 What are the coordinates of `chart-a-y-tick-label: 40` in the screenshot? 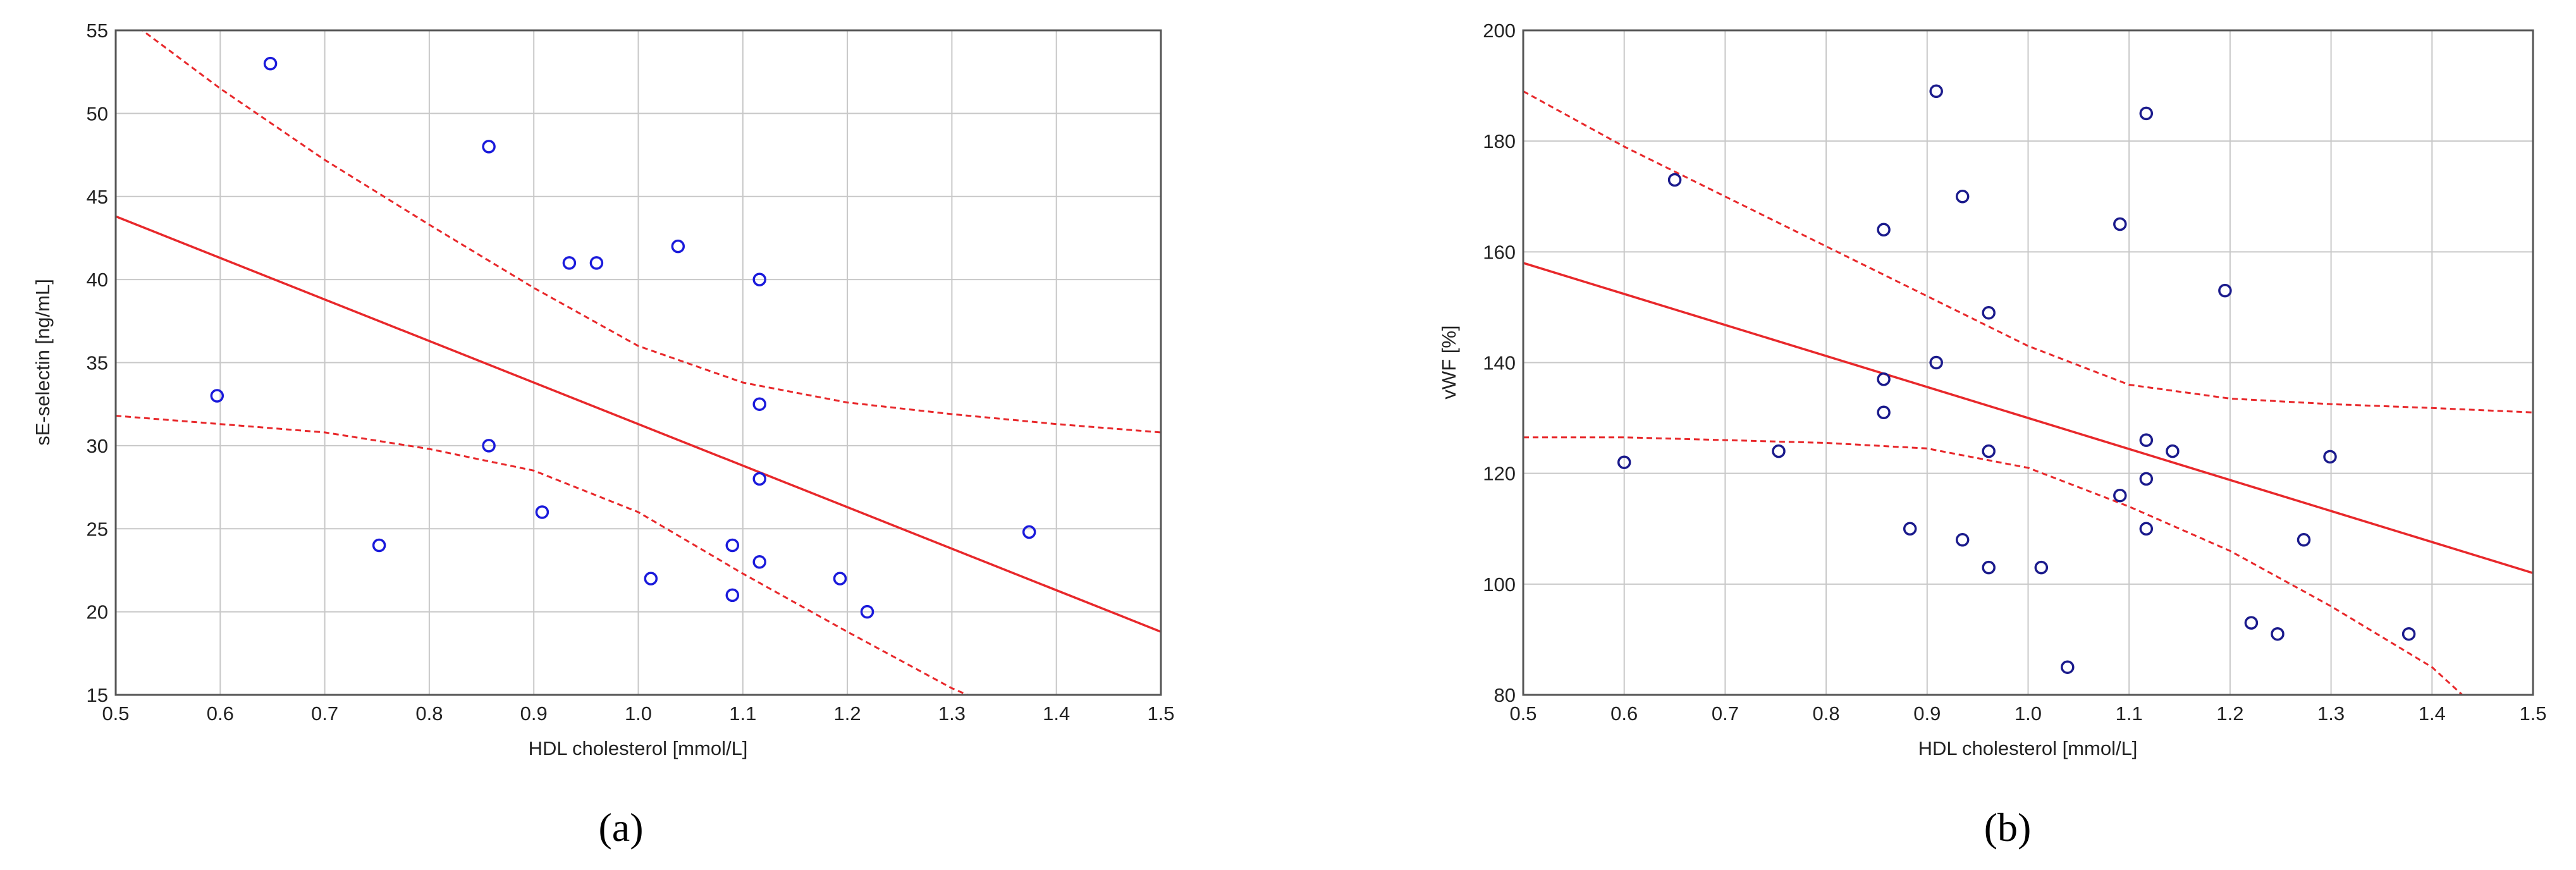 It's located at (97, 280).